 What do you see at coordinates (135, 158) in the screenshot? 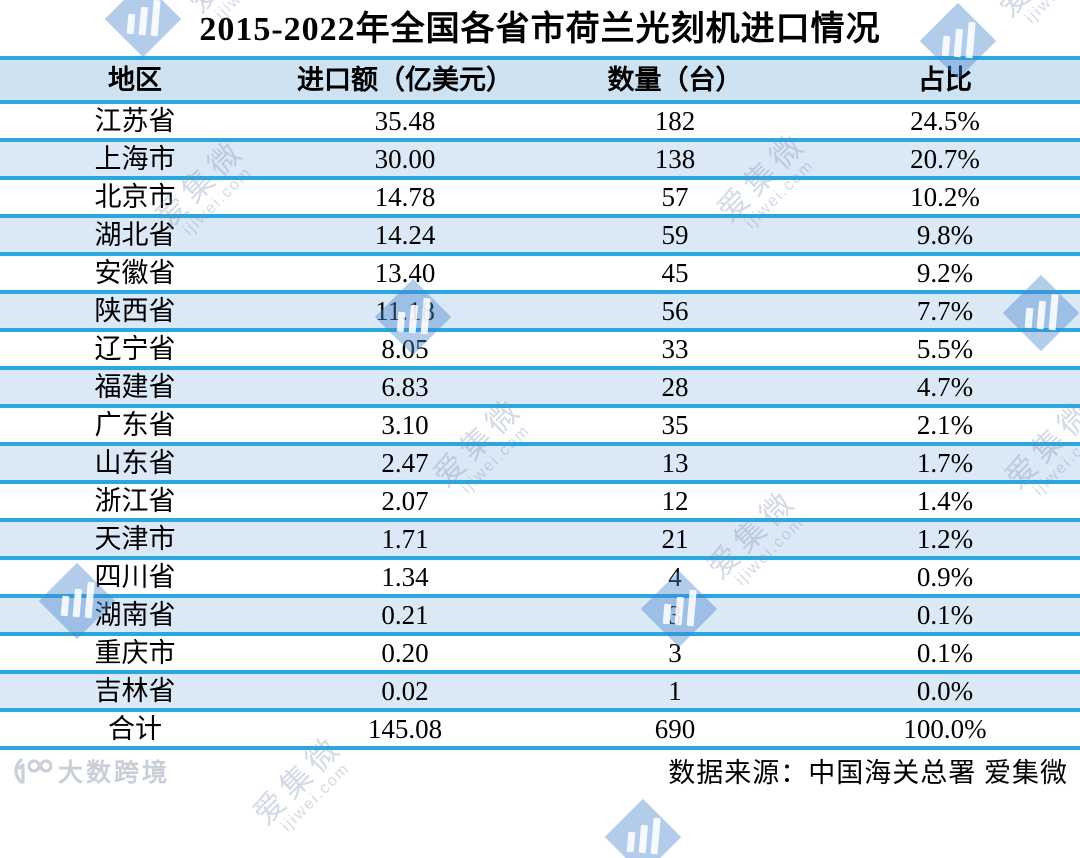
I see `region-cell: 上海市` at bounding box center [135, 158].